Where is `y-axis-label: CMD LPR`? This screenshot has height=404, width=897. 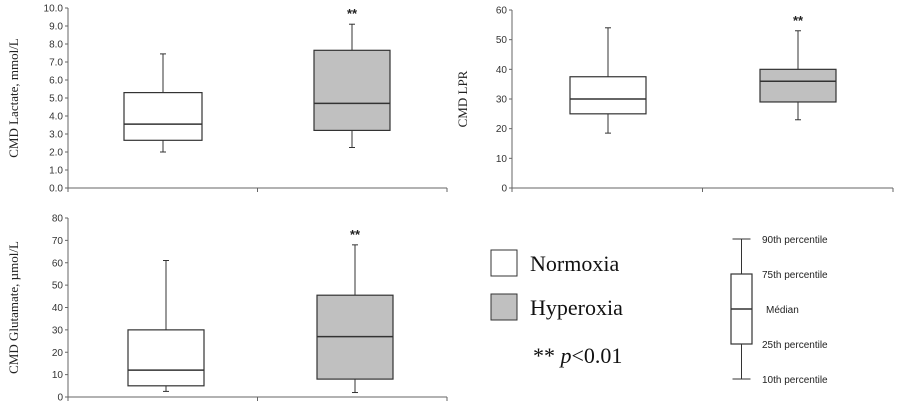 y-axis-label: CMD LPR is located at coordinates (462, 98).